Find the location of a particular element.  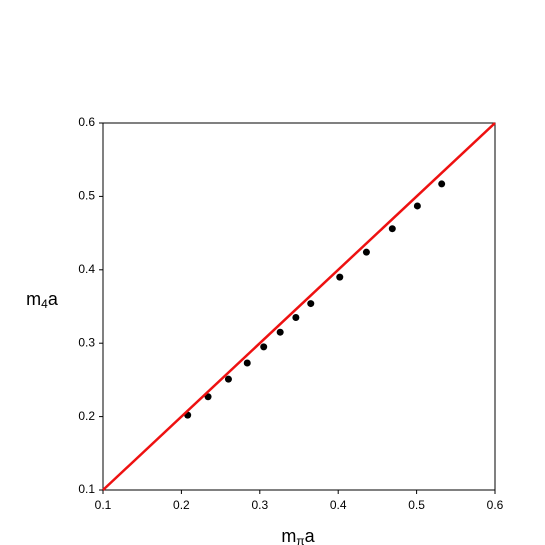

y-tick-label: 0.1 is located at coordinates (86, 489).